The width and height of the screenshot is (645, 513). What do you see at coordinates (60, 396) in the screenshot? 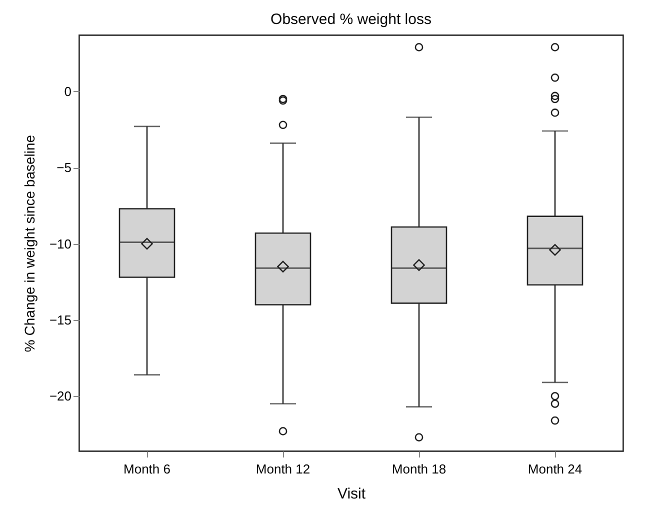
I see `y-tick-label: −20` at bounding box center [60, 396].